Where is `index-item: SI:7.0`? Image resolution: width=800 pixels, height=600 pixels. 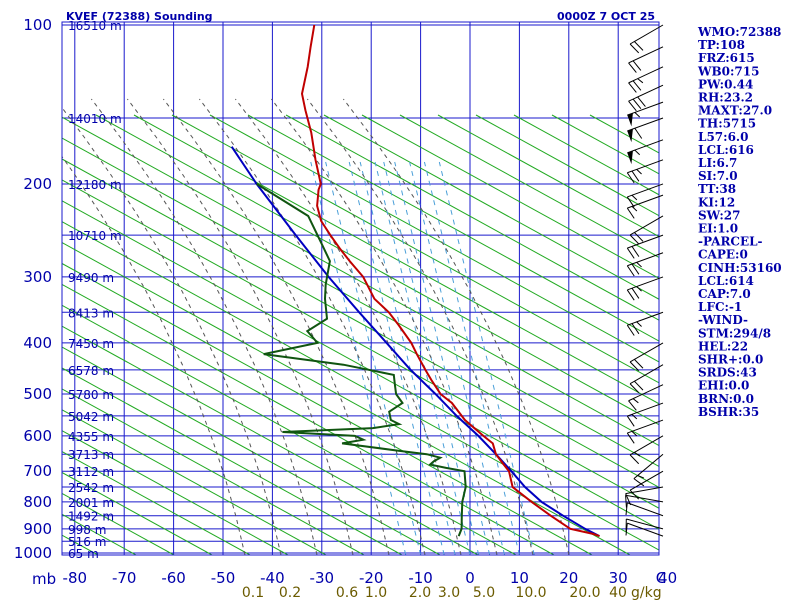
index-item: SI:7.0 is located at coordinates (718, 176).